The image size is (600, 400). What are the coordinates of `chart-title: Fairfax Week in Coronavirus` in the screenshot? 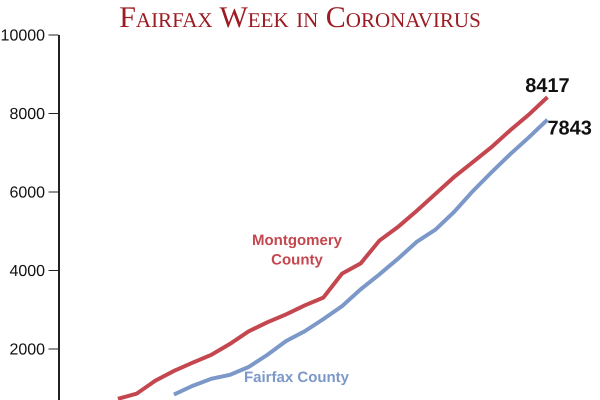 It's located at (300, 17).